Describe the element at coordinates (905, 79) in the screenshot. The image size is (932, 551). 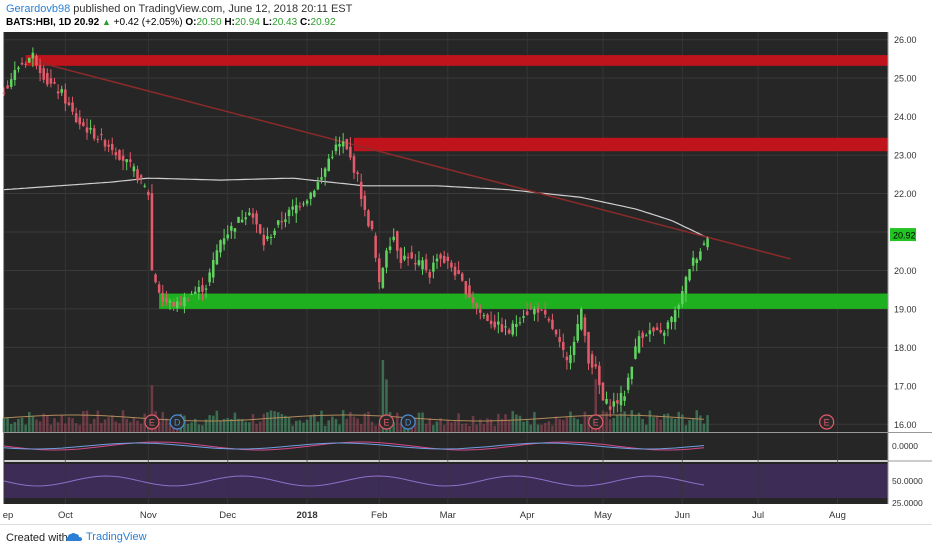
I see `price-tick-label: 25.00` at that location.